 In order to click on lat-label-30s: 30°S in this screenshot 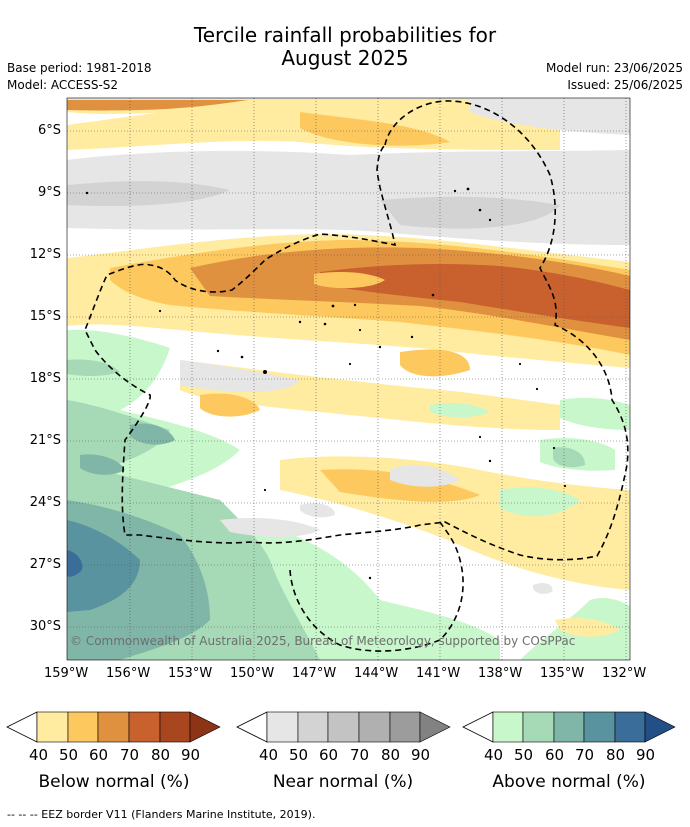, I will do `click(45, 626)`.